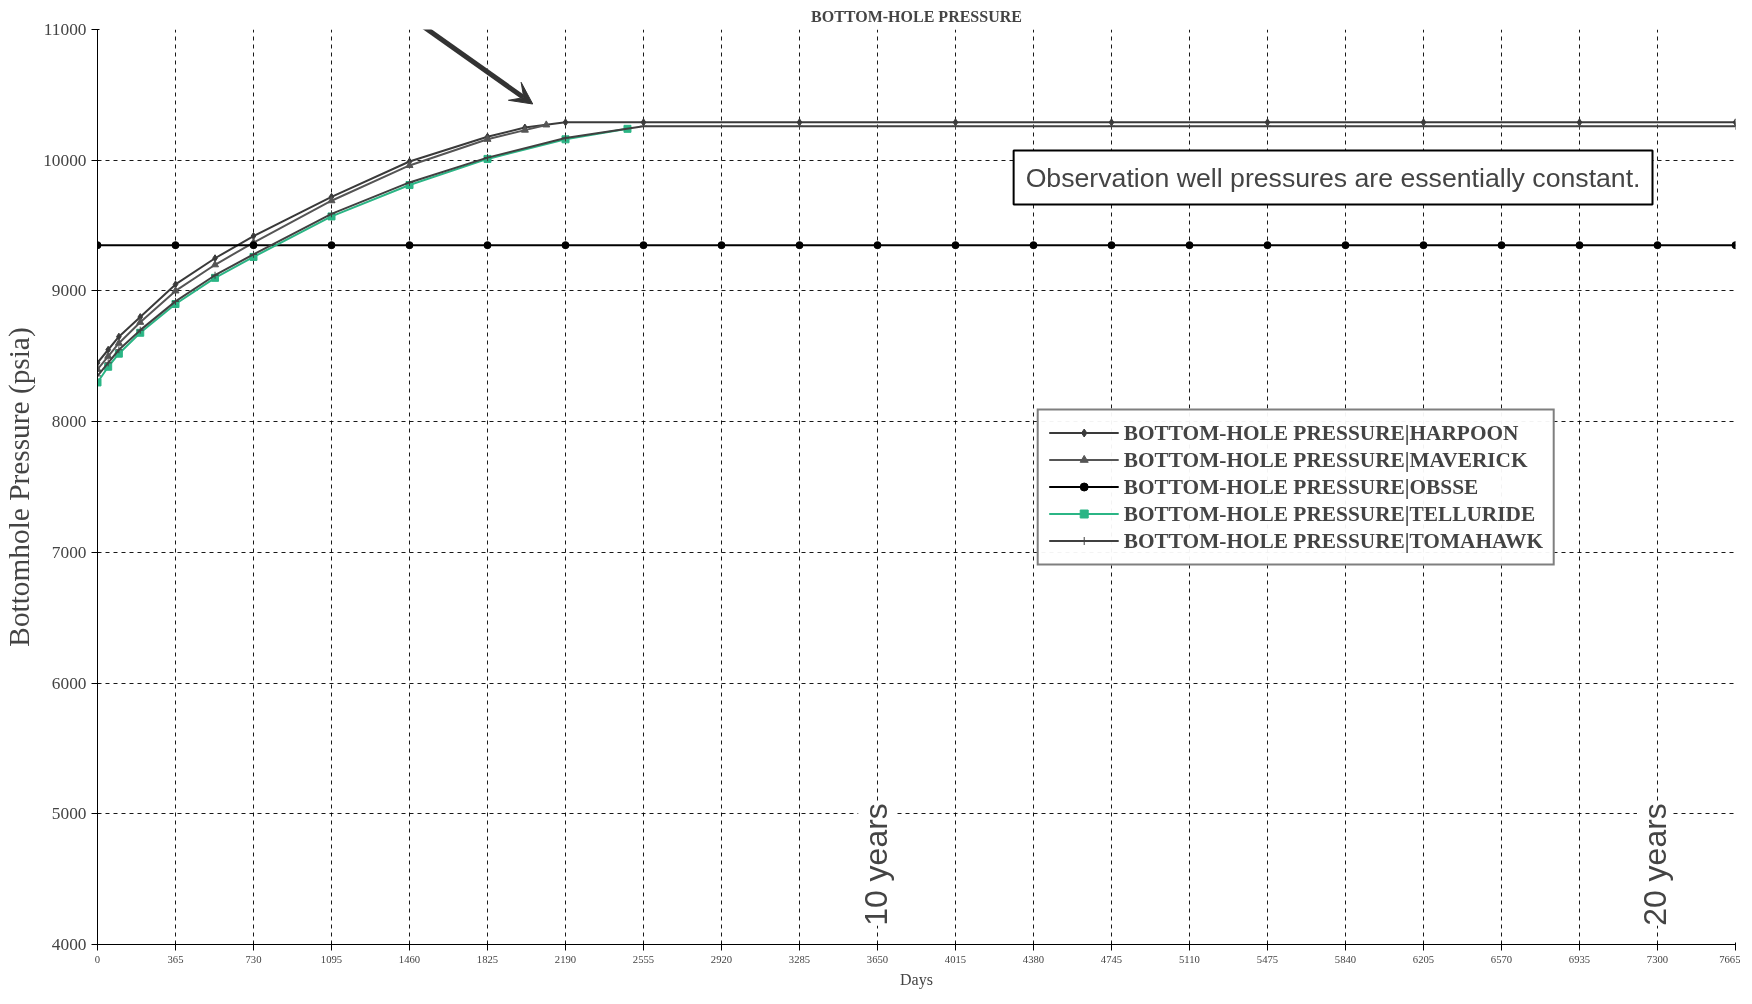  I want to click on legend-label: BOTTOM-HOLE PRESSURE|HARPOON, so click(1321, 432).